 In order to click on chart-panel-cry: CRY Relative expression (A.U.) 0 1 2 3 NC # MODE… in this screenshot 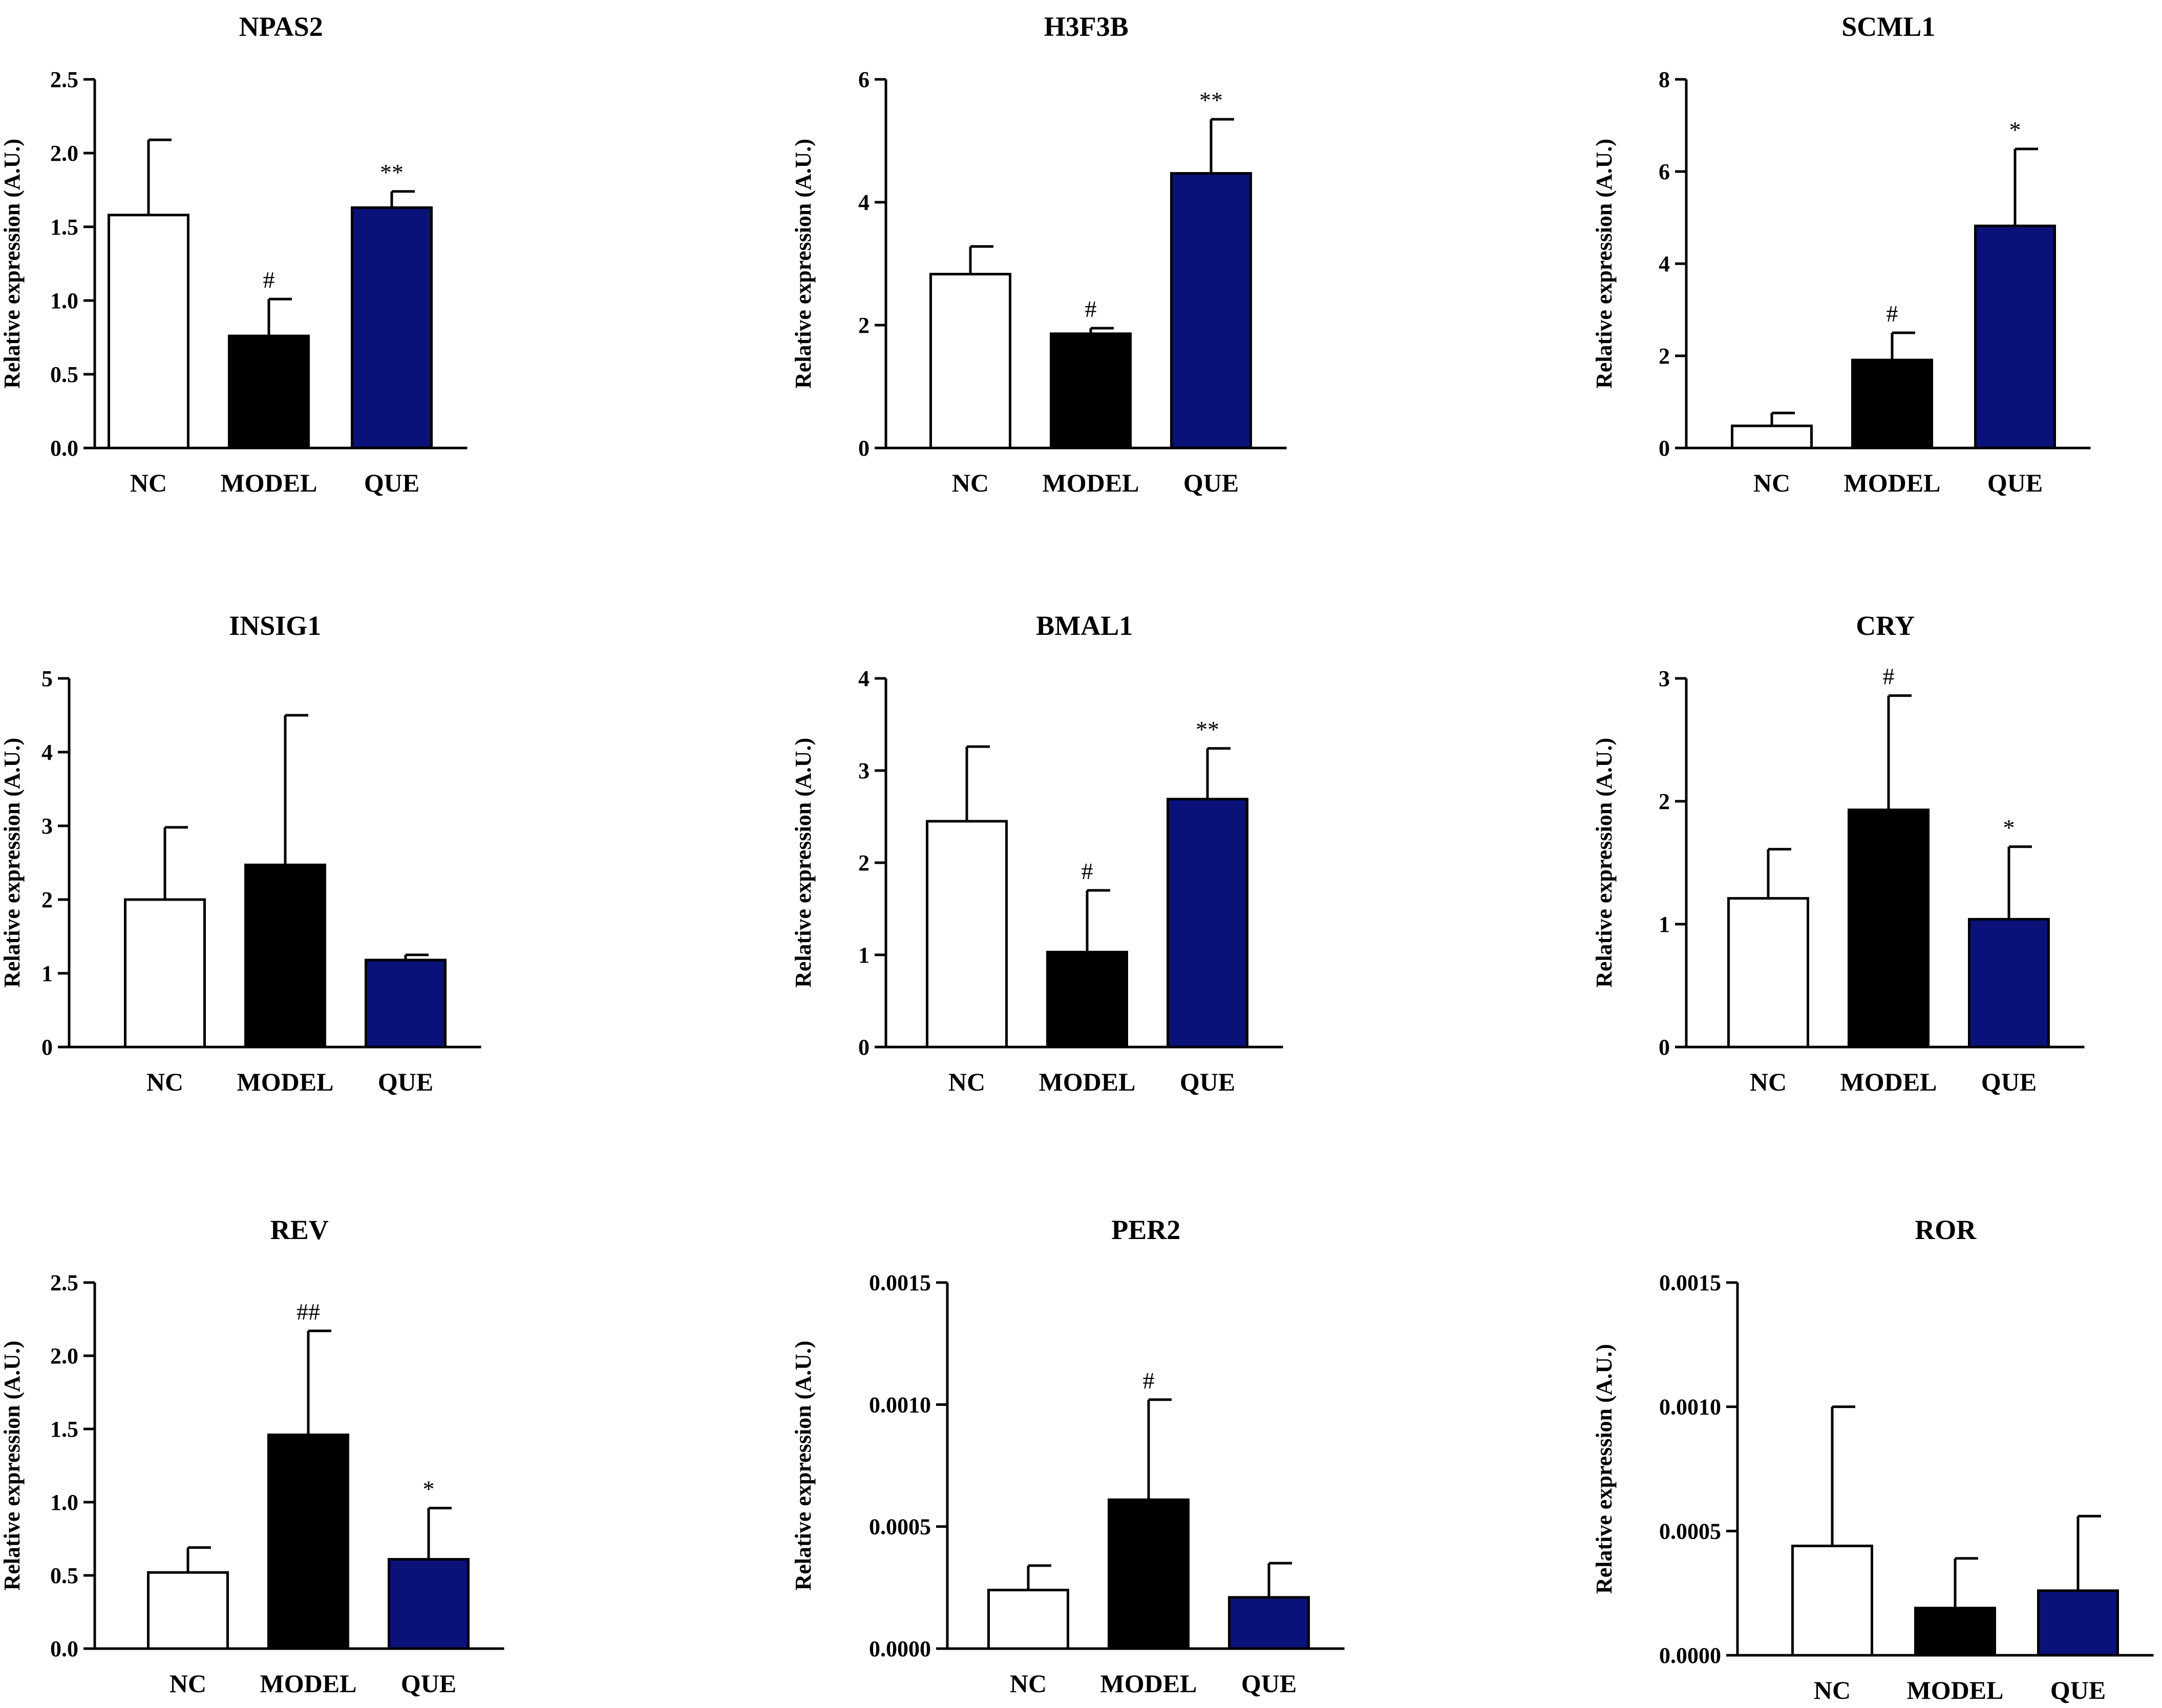, I will do `click(1838, 853)`.